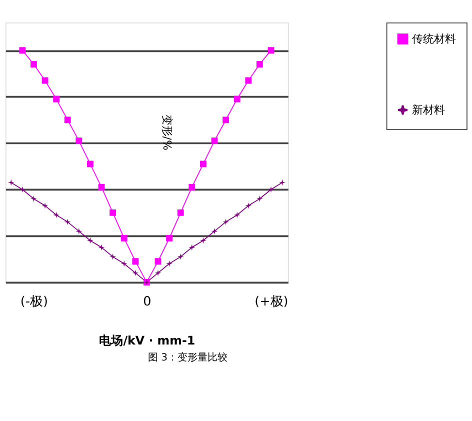 The height and width of the screenshot is (421, 472). Describe the element at coordinates (428, 110) in the screenshot. I see `legend-label: 新材料` at that location.